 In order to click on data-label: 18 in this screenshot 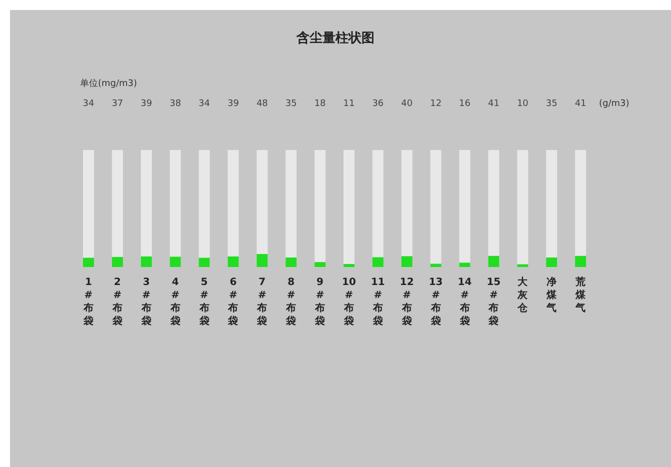, I will do `click(320, 104)`.